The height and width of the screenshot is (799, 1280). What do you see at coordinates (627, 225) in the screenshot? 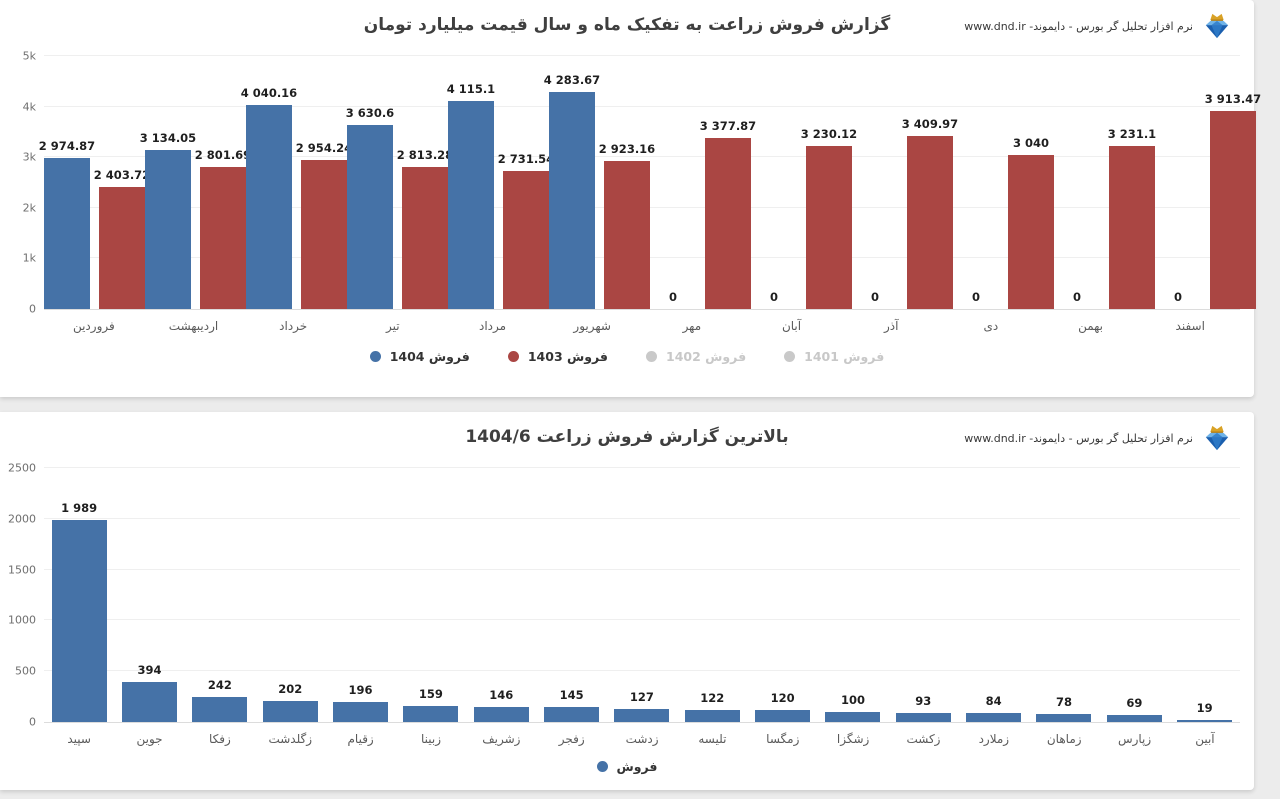
I see `bar-فروش-1403: 2 923.16` at bounding box center [627, 225].